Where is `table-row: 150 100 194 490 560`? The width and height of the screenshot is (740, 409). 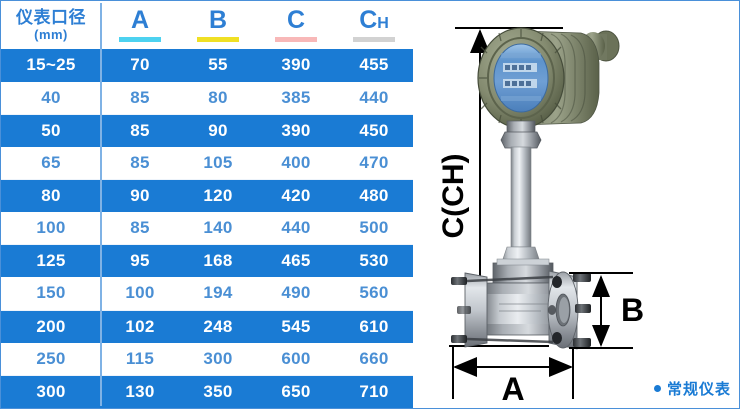
table-row: 150 100 194 490 560 is located at coordinates (207, 294).